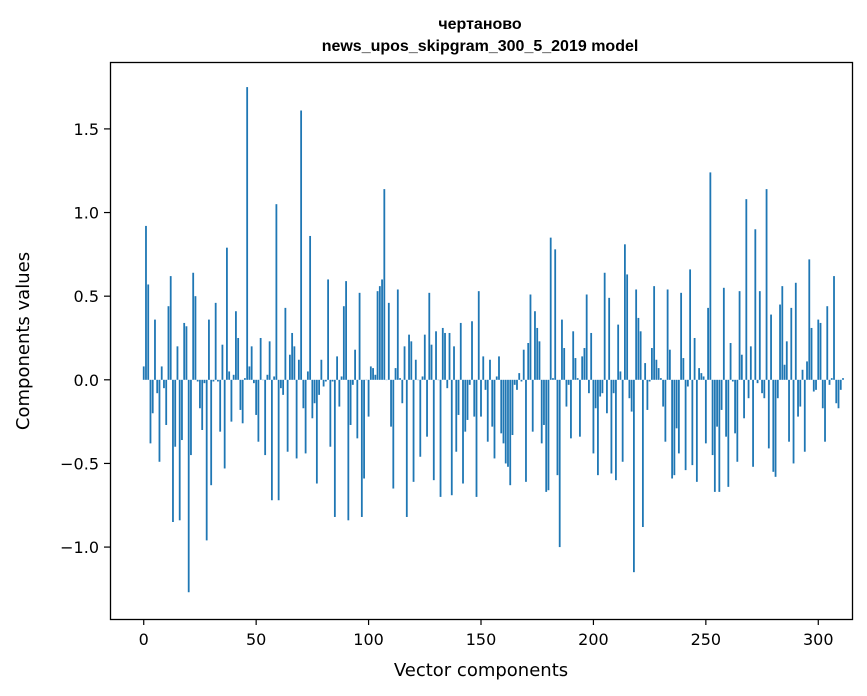 The image size is (867, 696). Describe the element at coordinates (144, 639) in the screenshot. I see `x-tick-label: 0` at that location.